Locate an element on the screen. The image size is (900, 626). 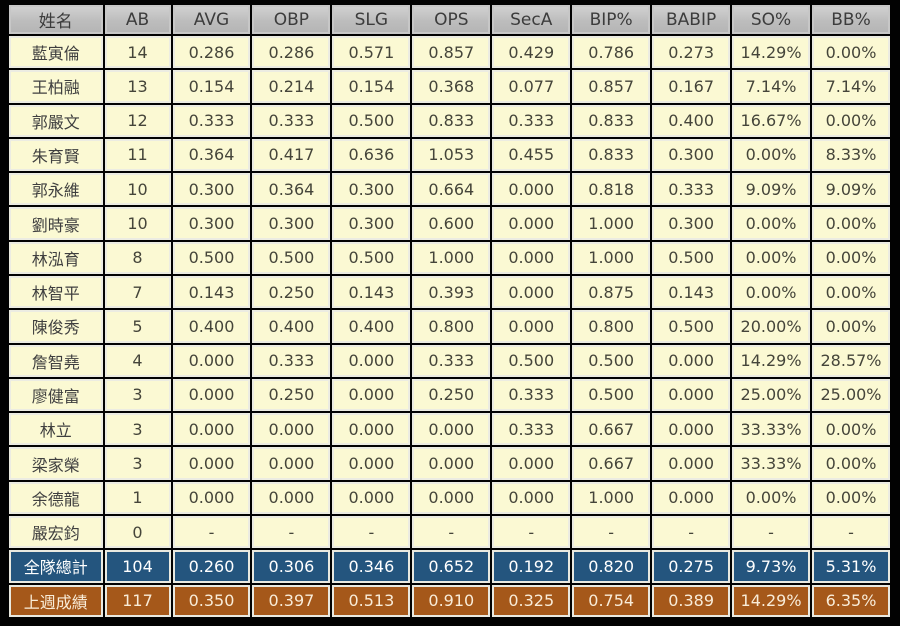
player-name-cell: 嚴宏鈞 is located at coordinates (56, 532).